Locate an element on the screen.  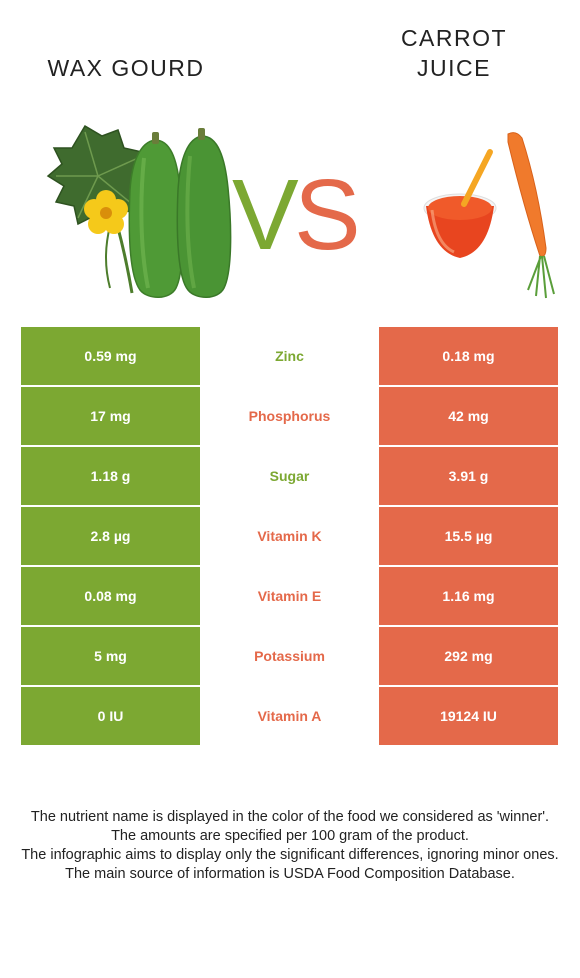
nutrient-name: Zinc is located at coordinates (289, 356).